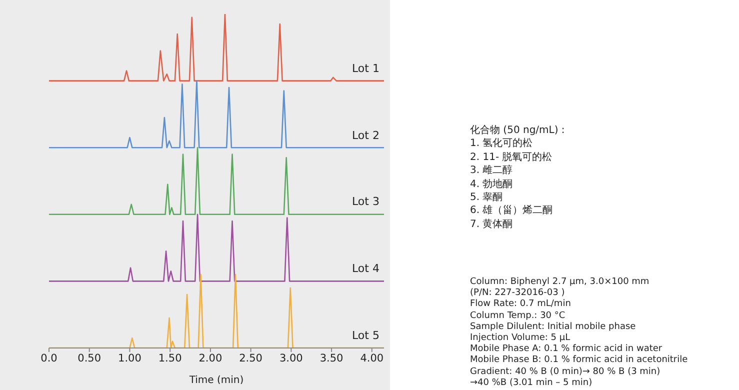 Image resolution: width=739 pixels, height=390 pixels. I want to click on text: (P/N: 227-32016-03 ), so click(518, 293).